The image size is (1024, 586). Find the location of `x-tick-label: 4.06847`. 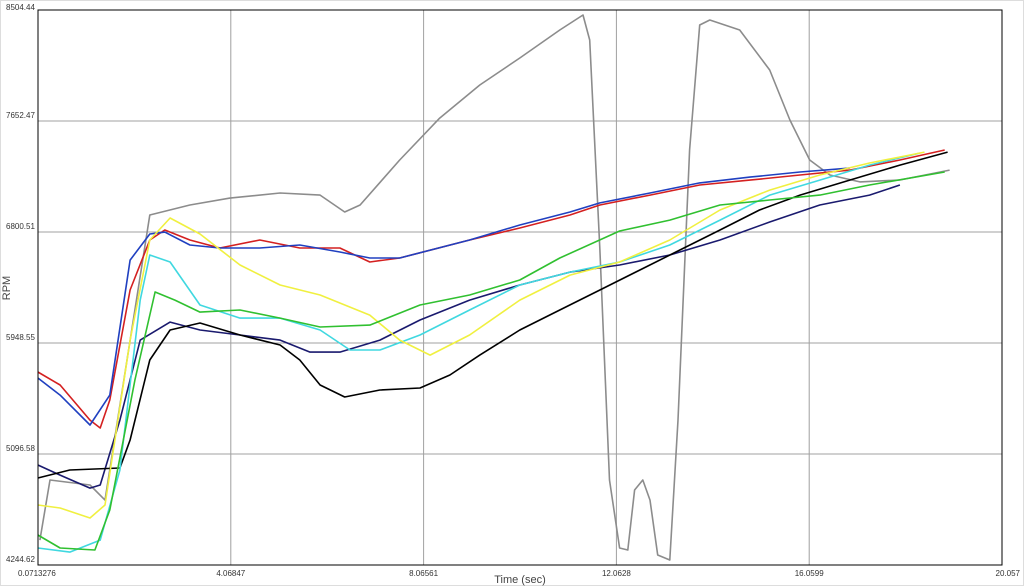

x-tick-label: 4.06847 is located at coordinates (230, 573).